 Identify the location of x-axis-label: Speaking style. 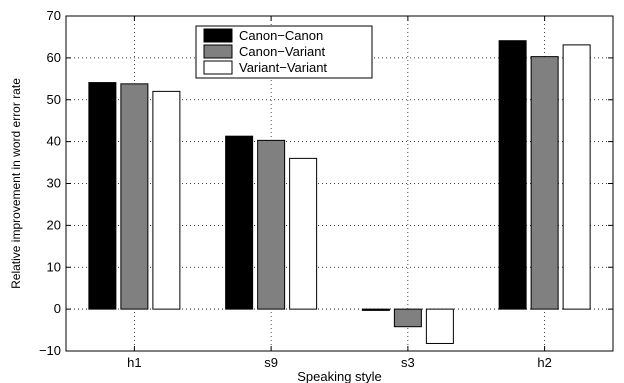
(339, 376).